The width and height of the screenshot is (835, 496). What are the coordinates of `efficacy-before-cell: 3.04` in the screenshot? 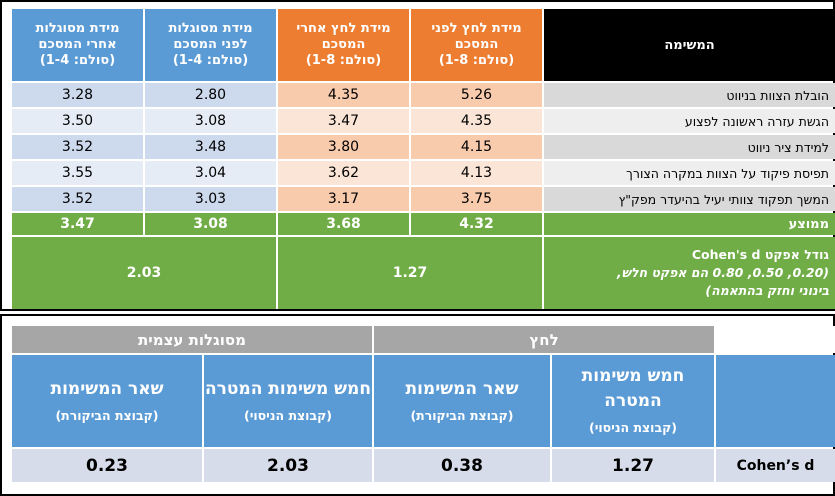 It's located at (210, 173).